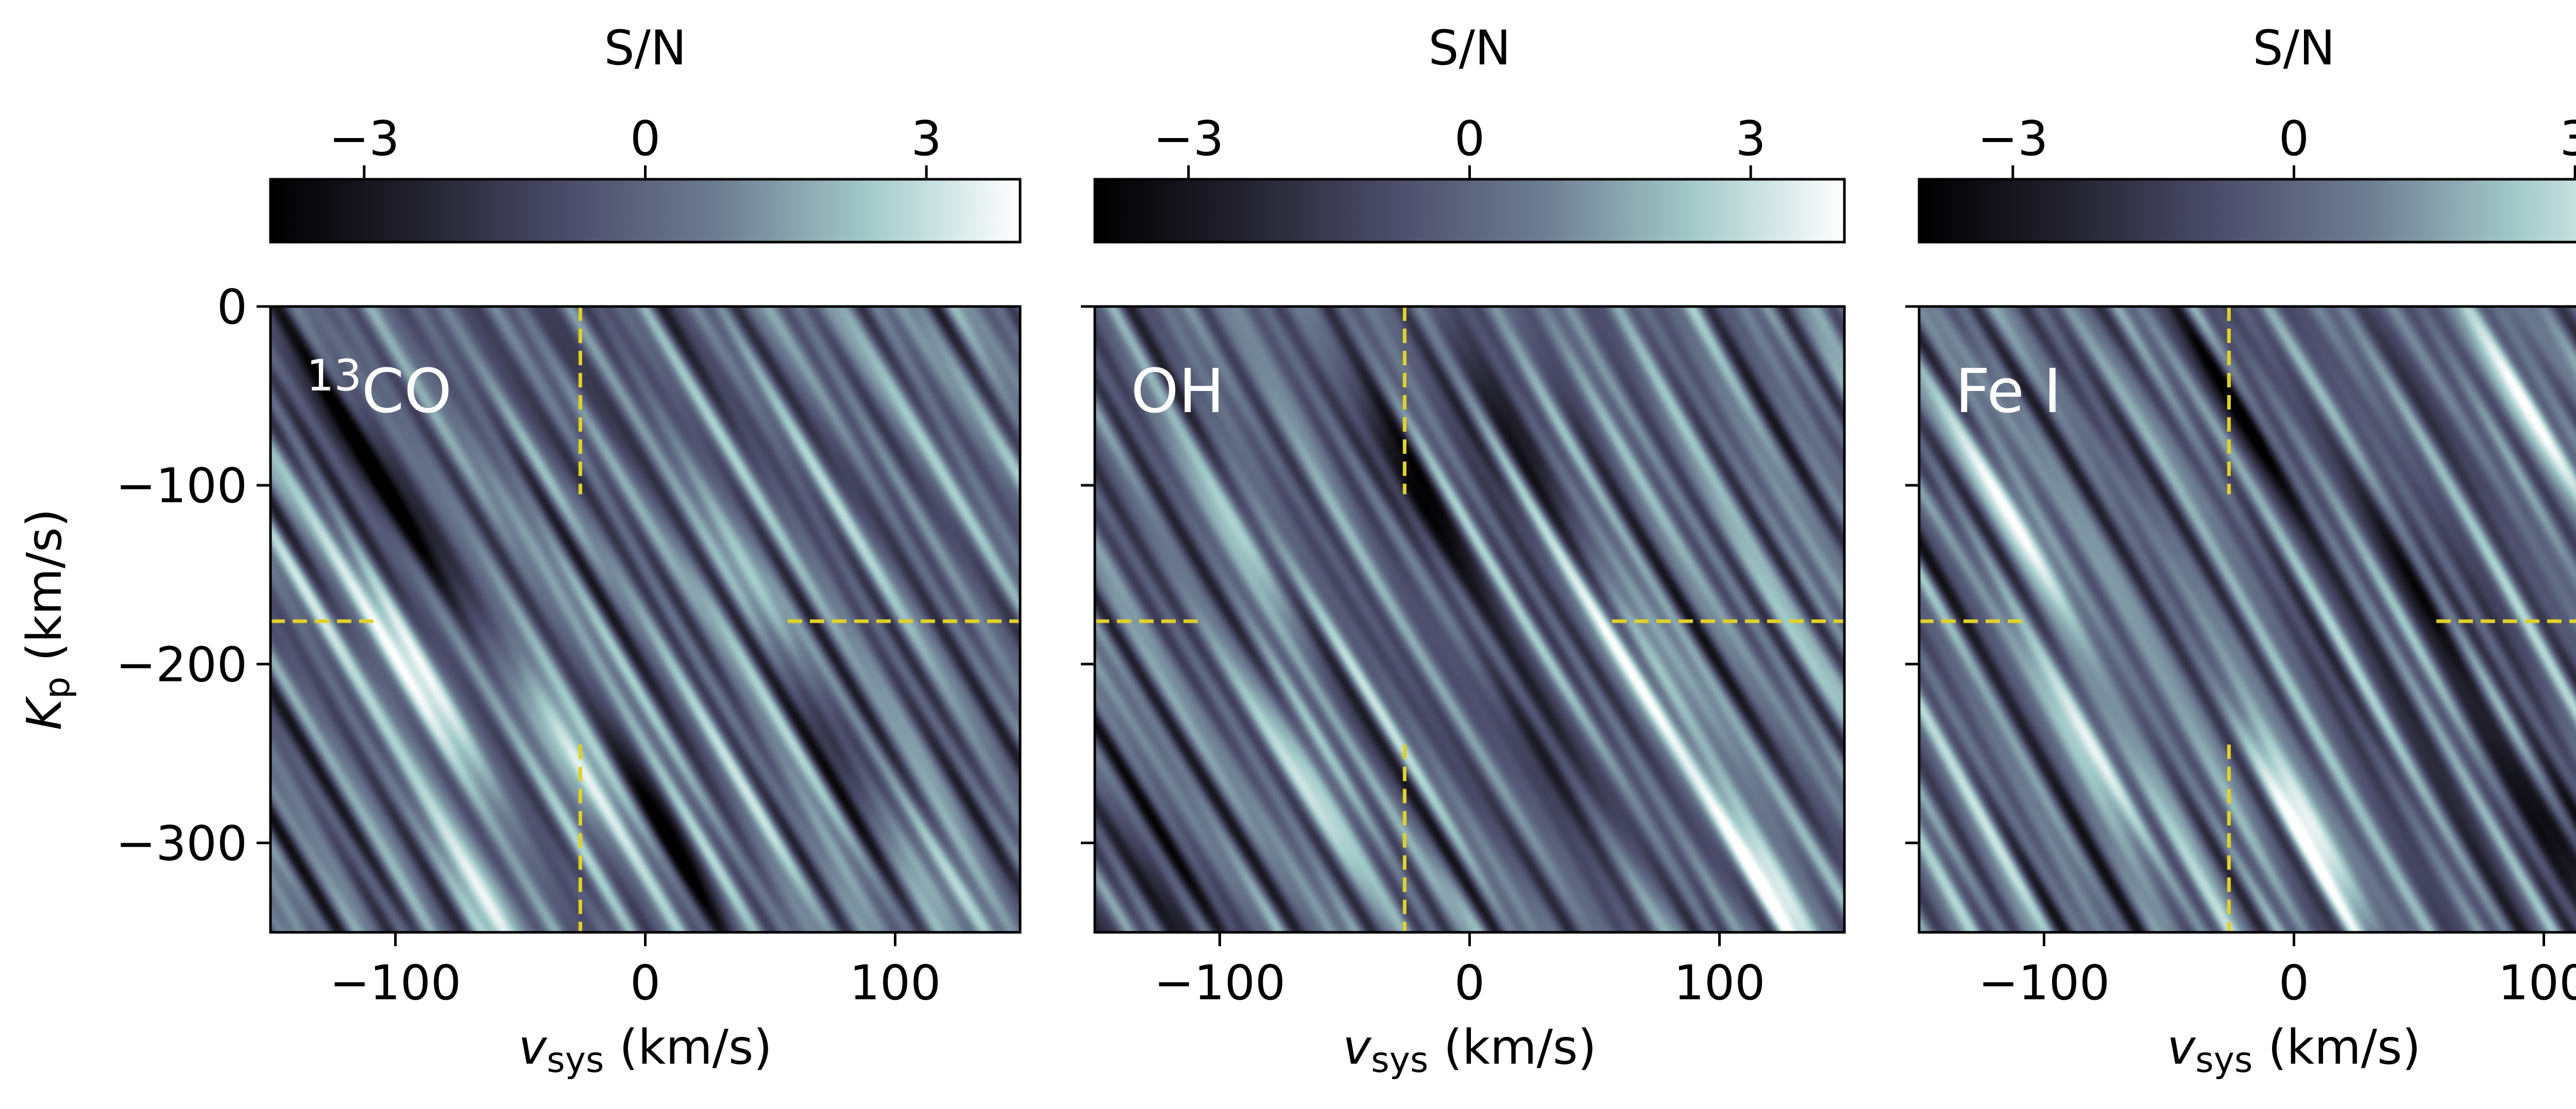 The height and width of the screenshot is (1109, 2576). Describe the element at coordinates (232, 307) in the screenshot. I see `y-tick-label: 0` at that location.